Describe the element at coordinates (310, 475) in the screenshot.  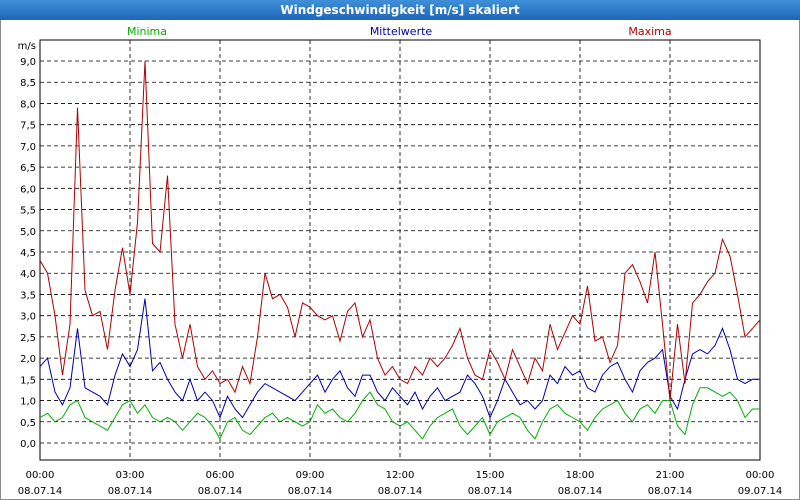
I see `x-tick-time: 09:00` at that location.